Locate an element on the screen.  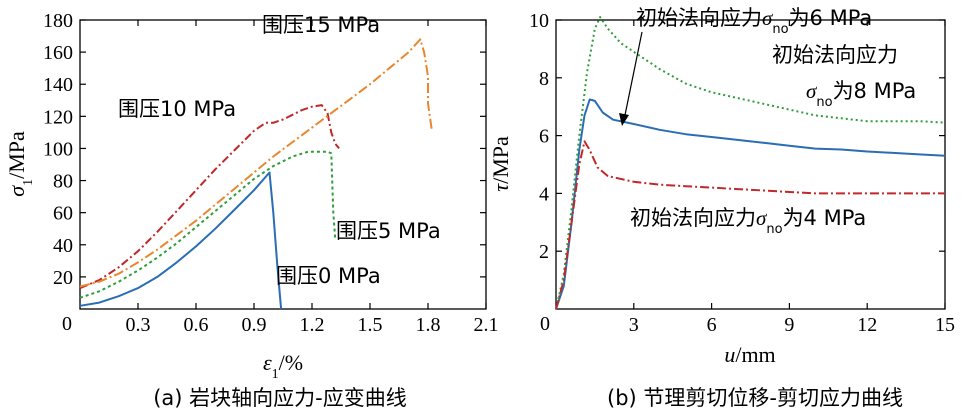
annotation-normal-stress-8-line2: σno为8 MPa is located at coordinates (861, 94).